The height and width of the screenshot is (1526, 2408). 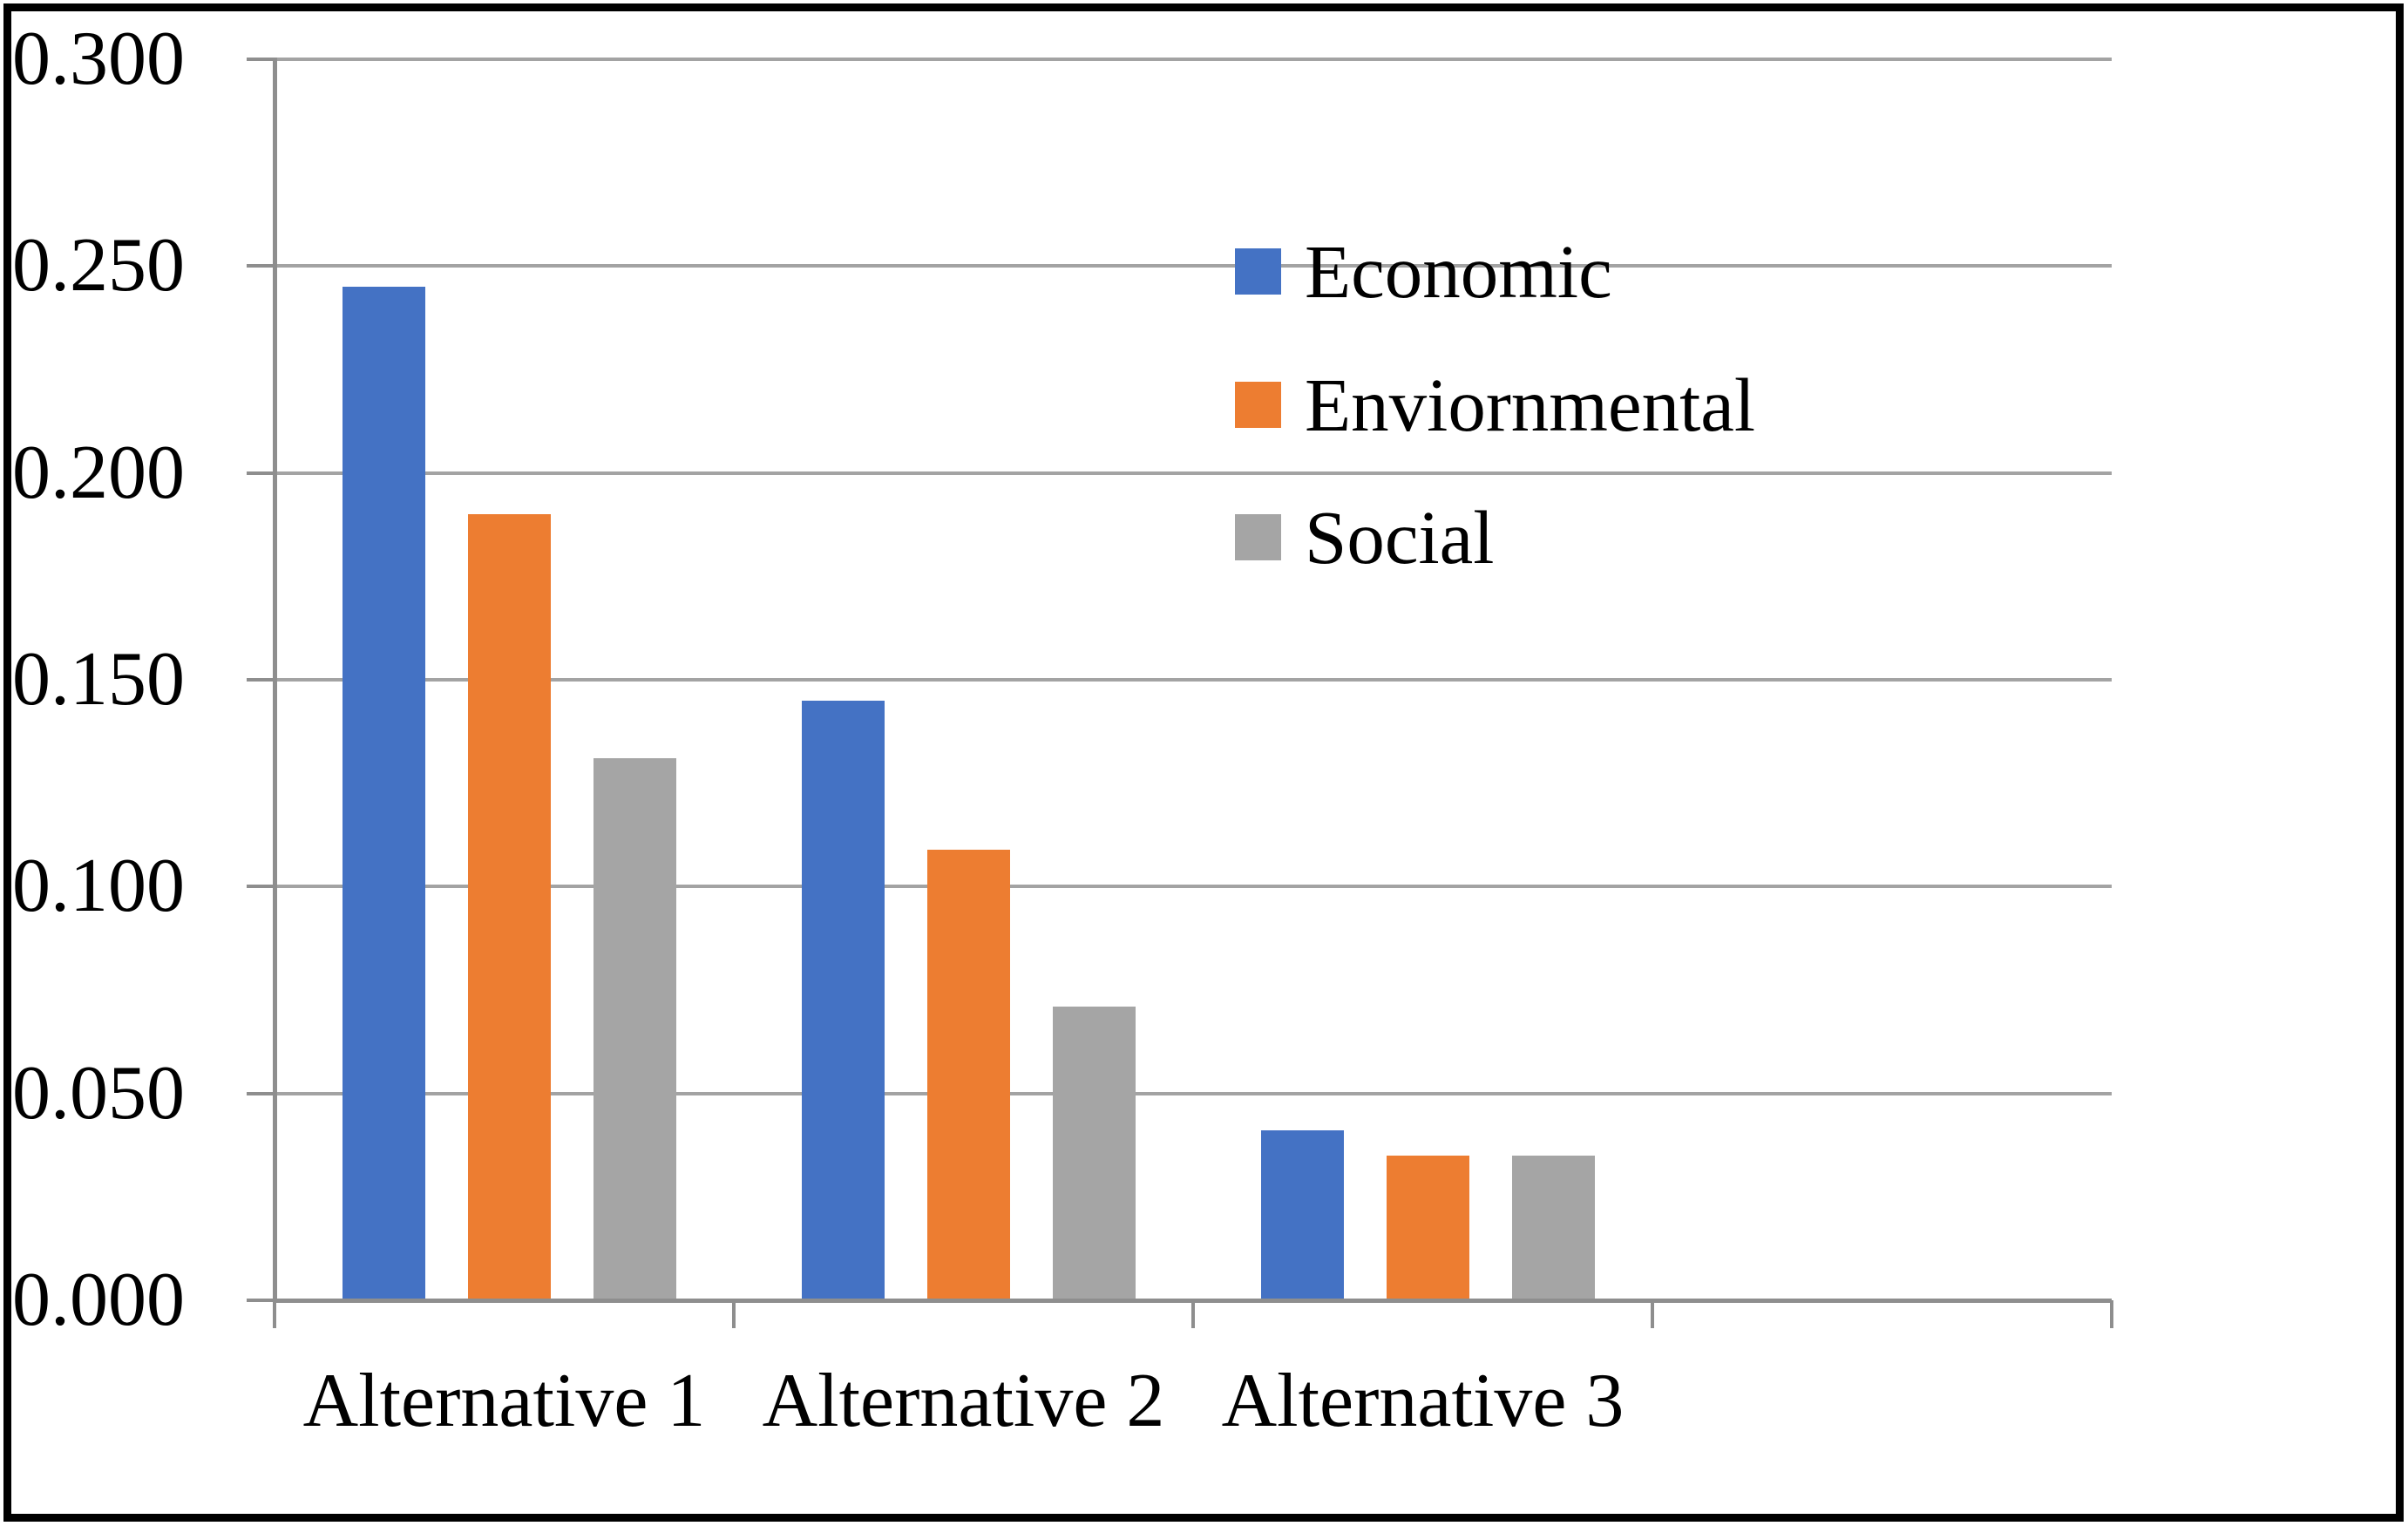 What do you see at coordinates (1458, 271) in the screenshot?
I see `legend-label-economic: Economic` at bounding box center [1458, 271].